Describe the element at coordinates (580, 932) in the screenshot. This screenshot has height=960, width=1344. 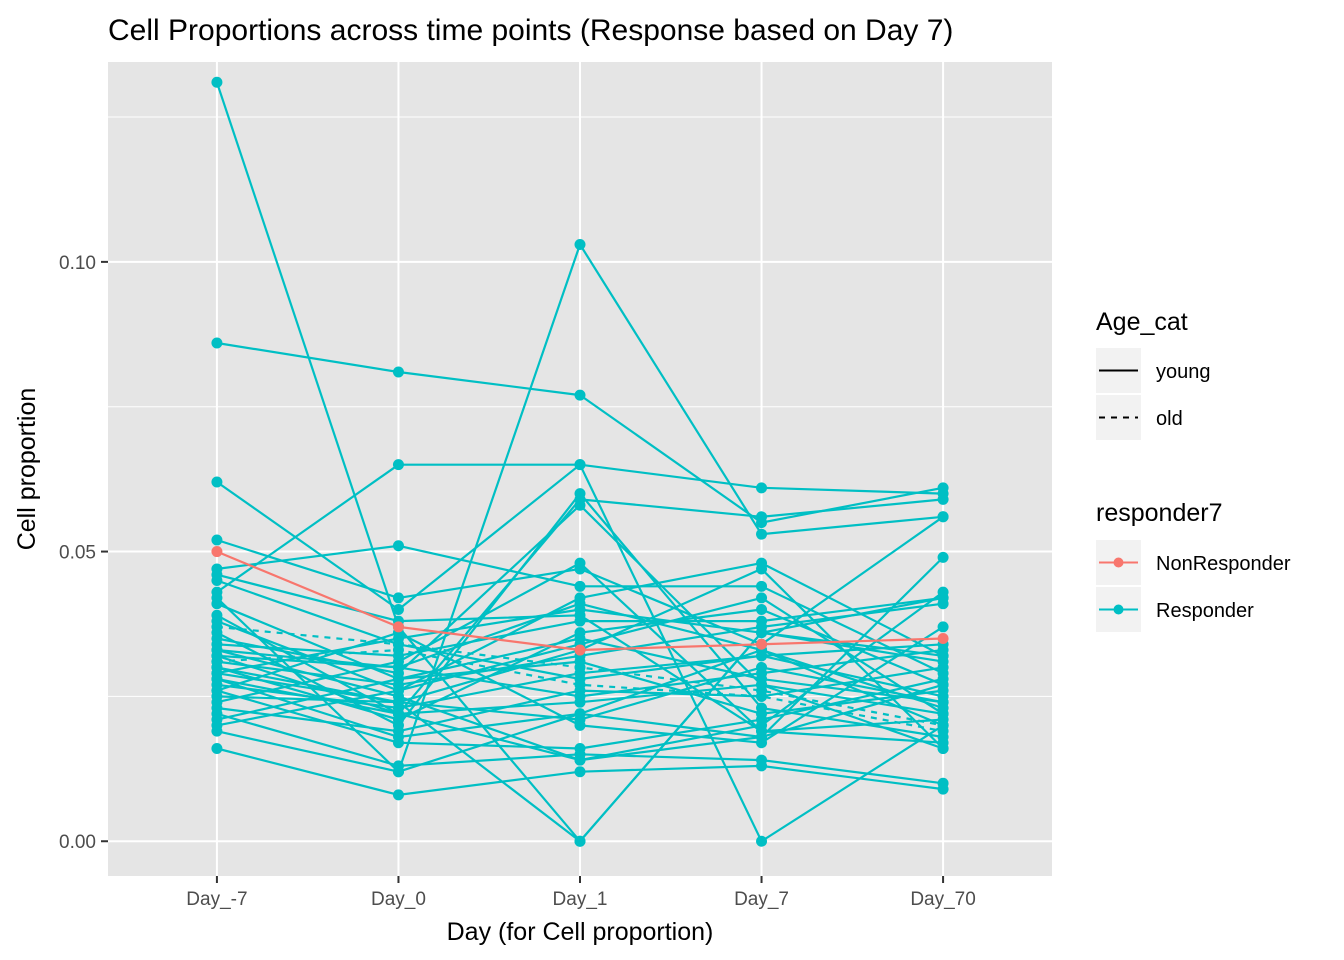
I see `x-axis-title: Day (for Cell proportion)` at that location.